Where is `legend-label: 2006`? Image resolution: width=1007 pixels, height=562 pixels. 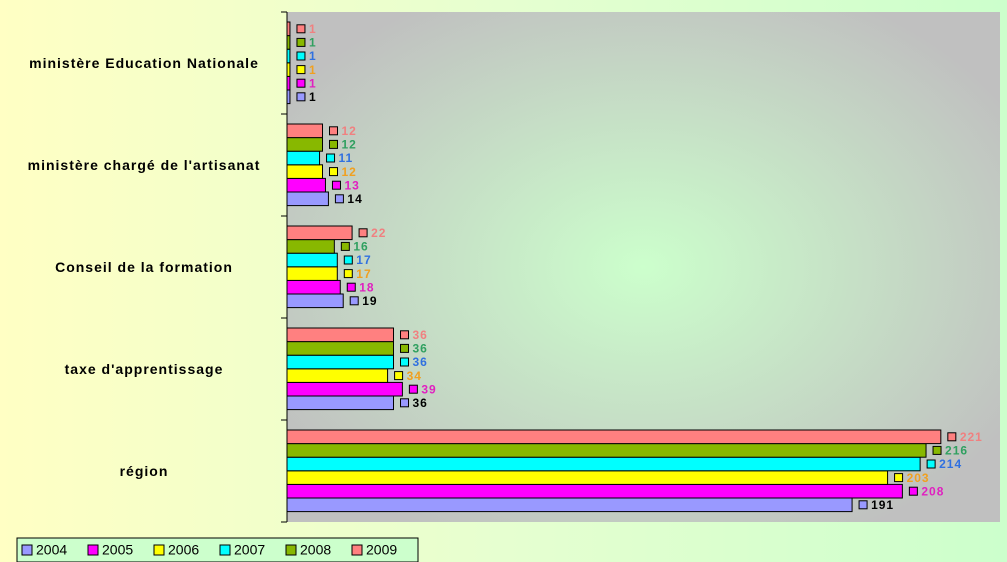
legend-label: 2006 is located at coordinates (183, 550).